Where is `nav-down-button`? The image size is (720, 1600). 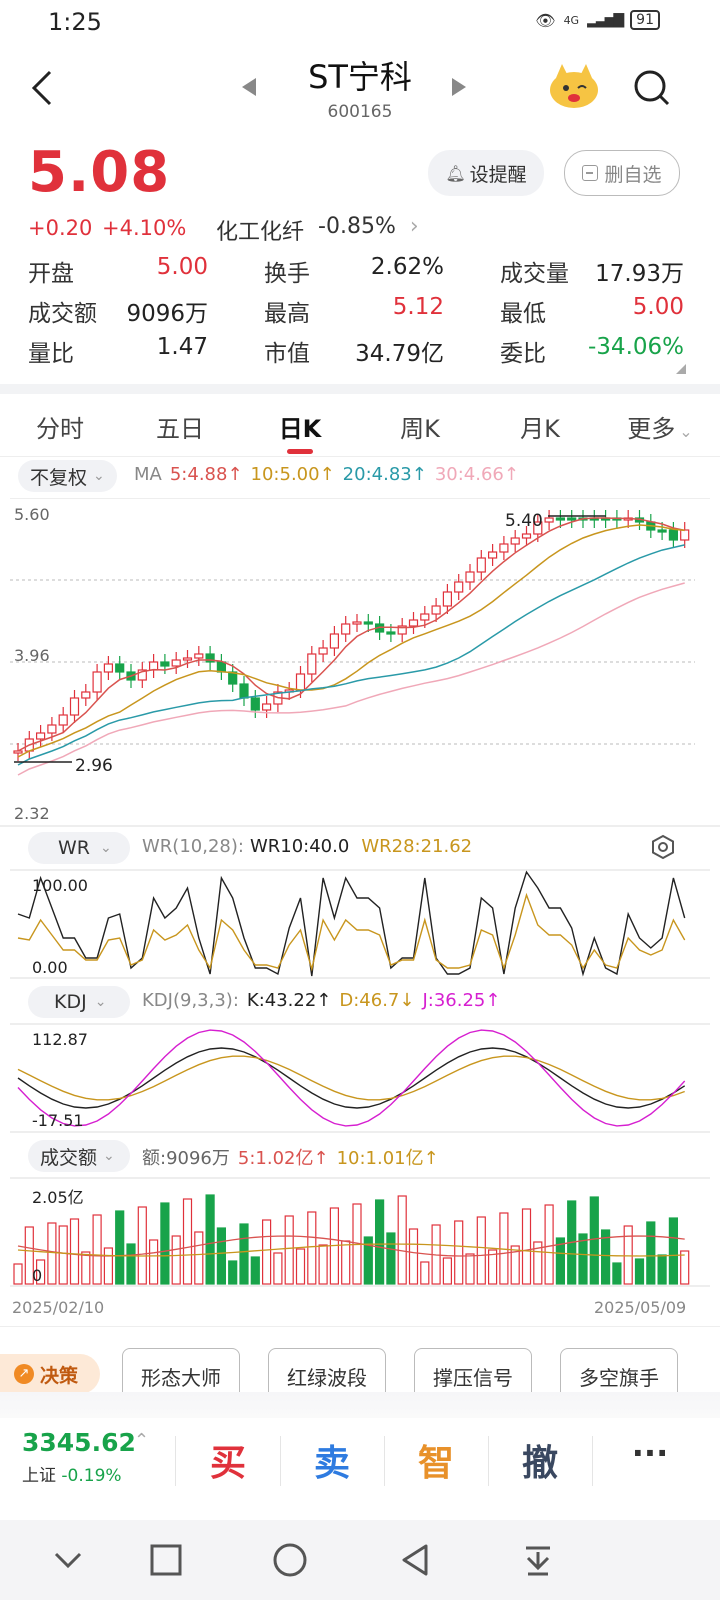 nav-down-button is located at coordinates (68, 1560).